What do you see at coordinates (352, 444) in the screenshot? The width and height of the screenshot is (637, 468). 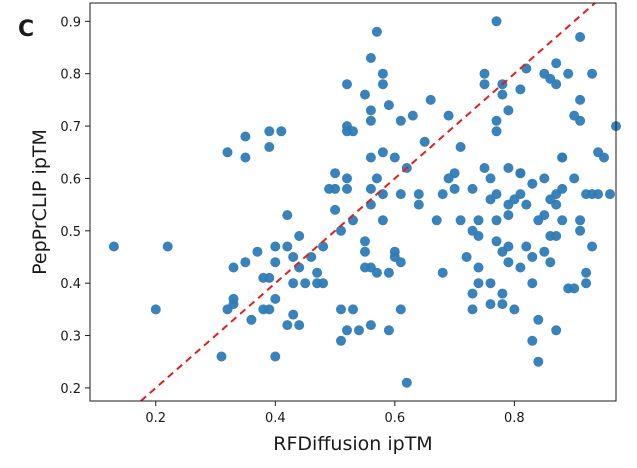 I see `x-axis-label: RFDiffusion ipTM` at bounding box center [352, 444].